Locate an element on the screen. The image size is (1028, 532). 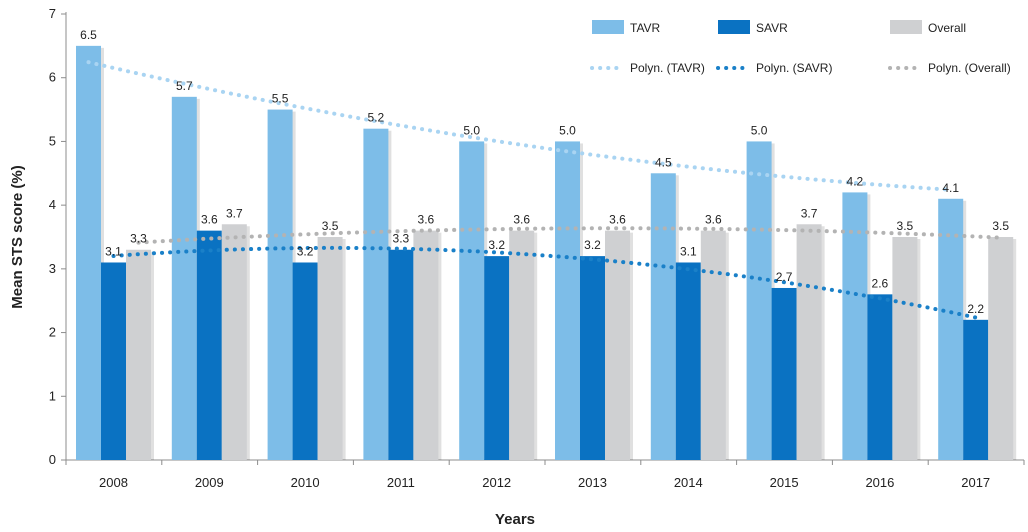
x-tick-label: 2013 is located at coordinates (592, 482).